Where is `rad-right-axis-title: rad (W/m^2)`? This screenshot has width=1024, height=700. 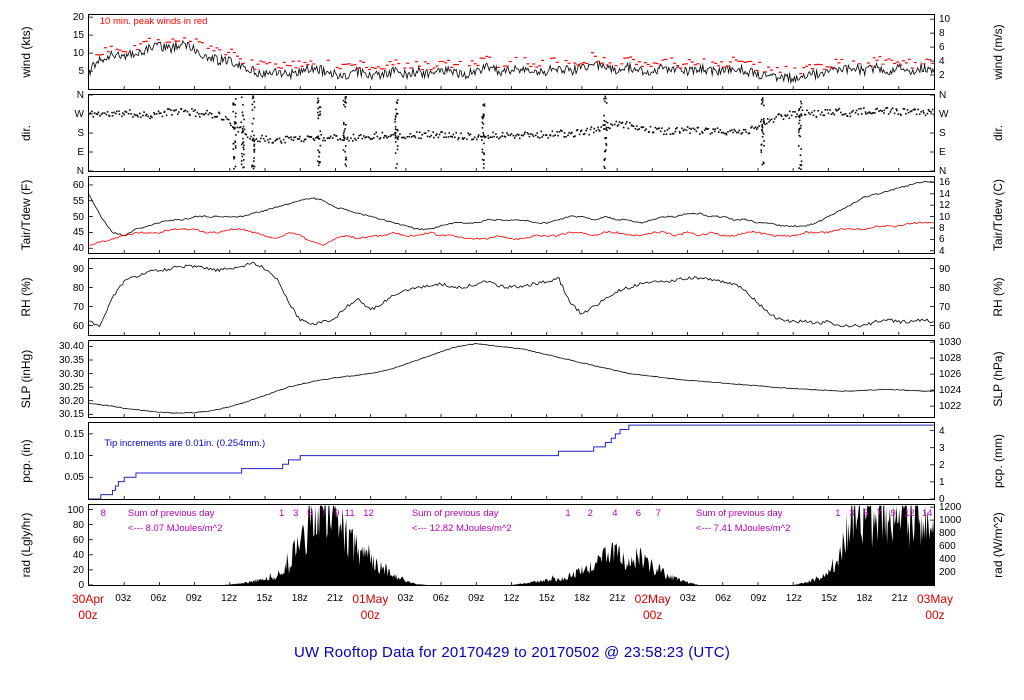 rad-right-axis-title: rad (W/m^2) is located at coordinates (998, 545).